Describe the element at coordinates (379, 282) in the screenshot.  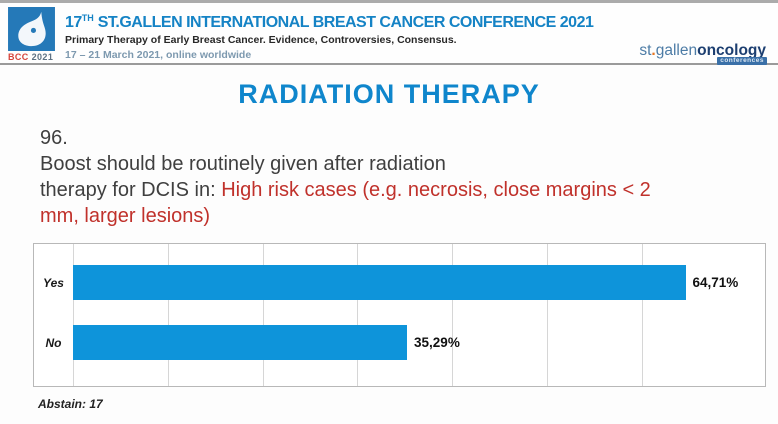
I see `bar-yes` at that location.